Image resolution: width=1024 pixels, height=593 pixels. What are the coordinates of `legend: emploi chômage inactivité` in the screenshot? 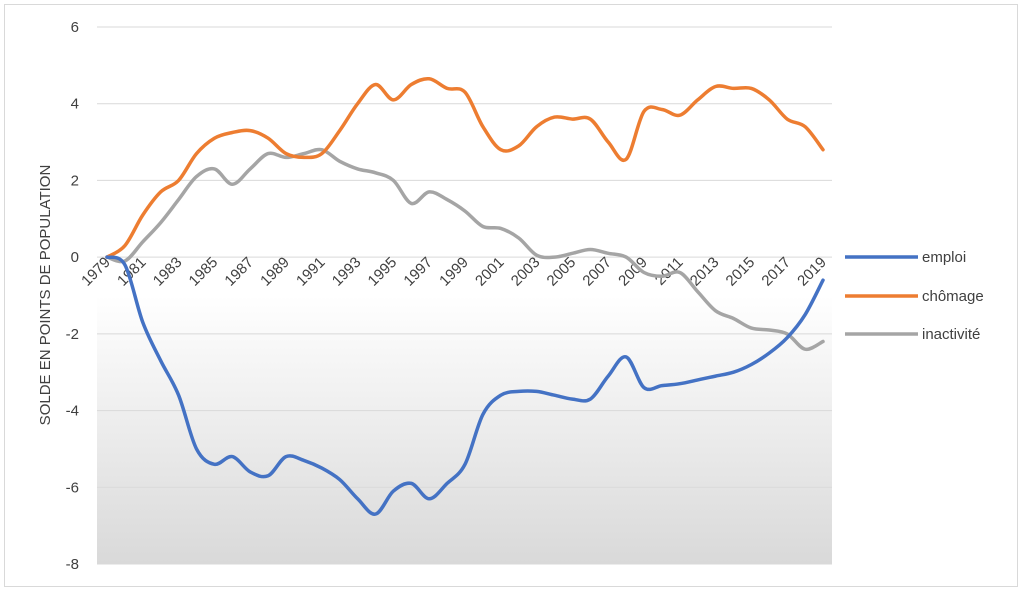 It's located at (914, 296).